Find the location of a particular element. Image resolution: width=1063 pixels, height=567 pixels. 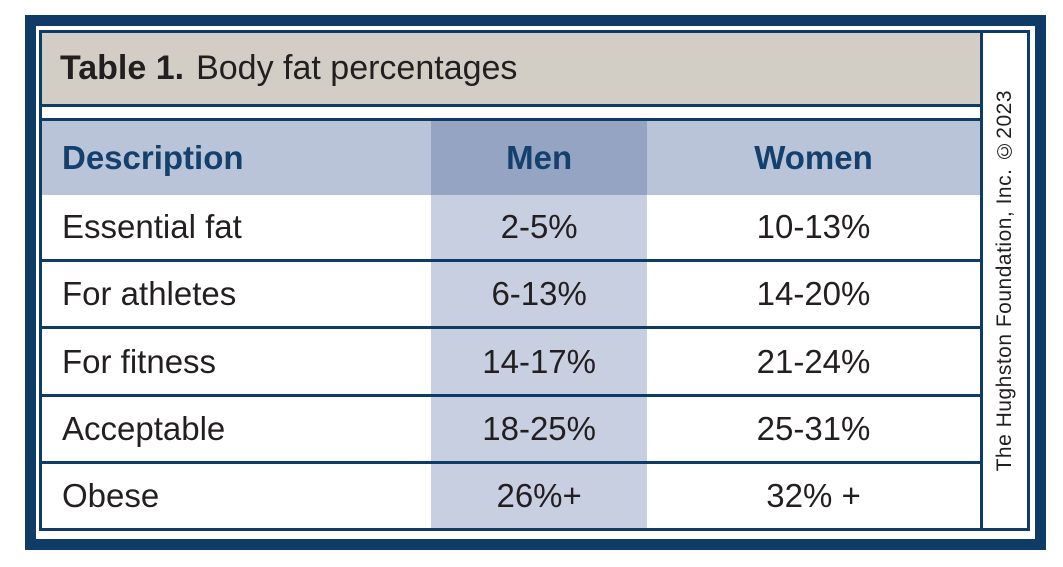

credit-strip: The Hughston Foundation, Inc. ©2023 is located at coordinates (1003, 280).